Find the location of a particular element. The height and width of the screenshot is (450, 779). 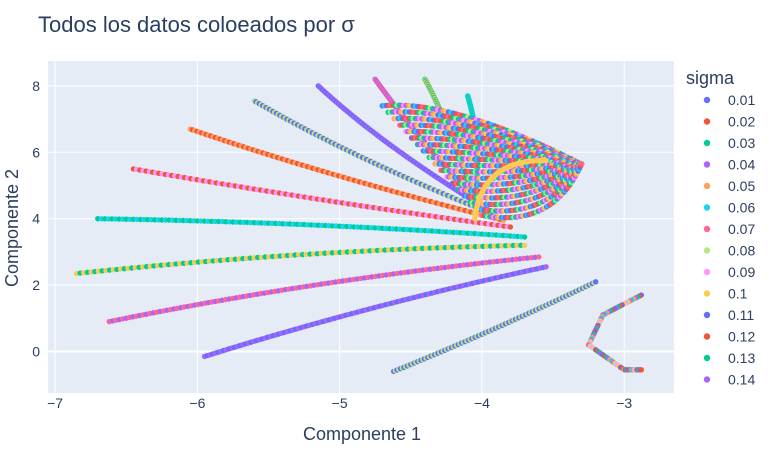

legend-label: 0.02 is located at coordinates (741, 122).